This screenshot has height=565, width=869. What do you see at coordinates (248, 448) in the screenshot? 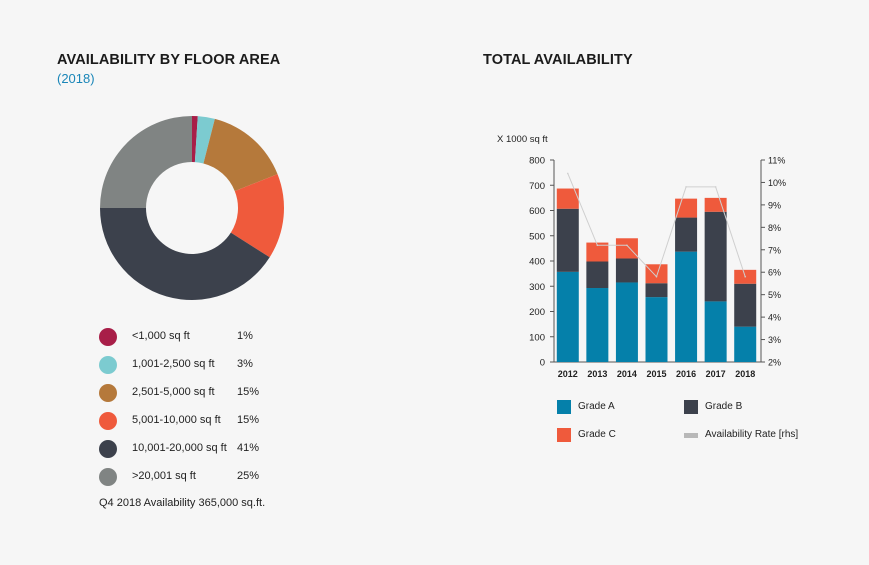
I see `legend-percentage: 41%` at bounding box center [248, 448].